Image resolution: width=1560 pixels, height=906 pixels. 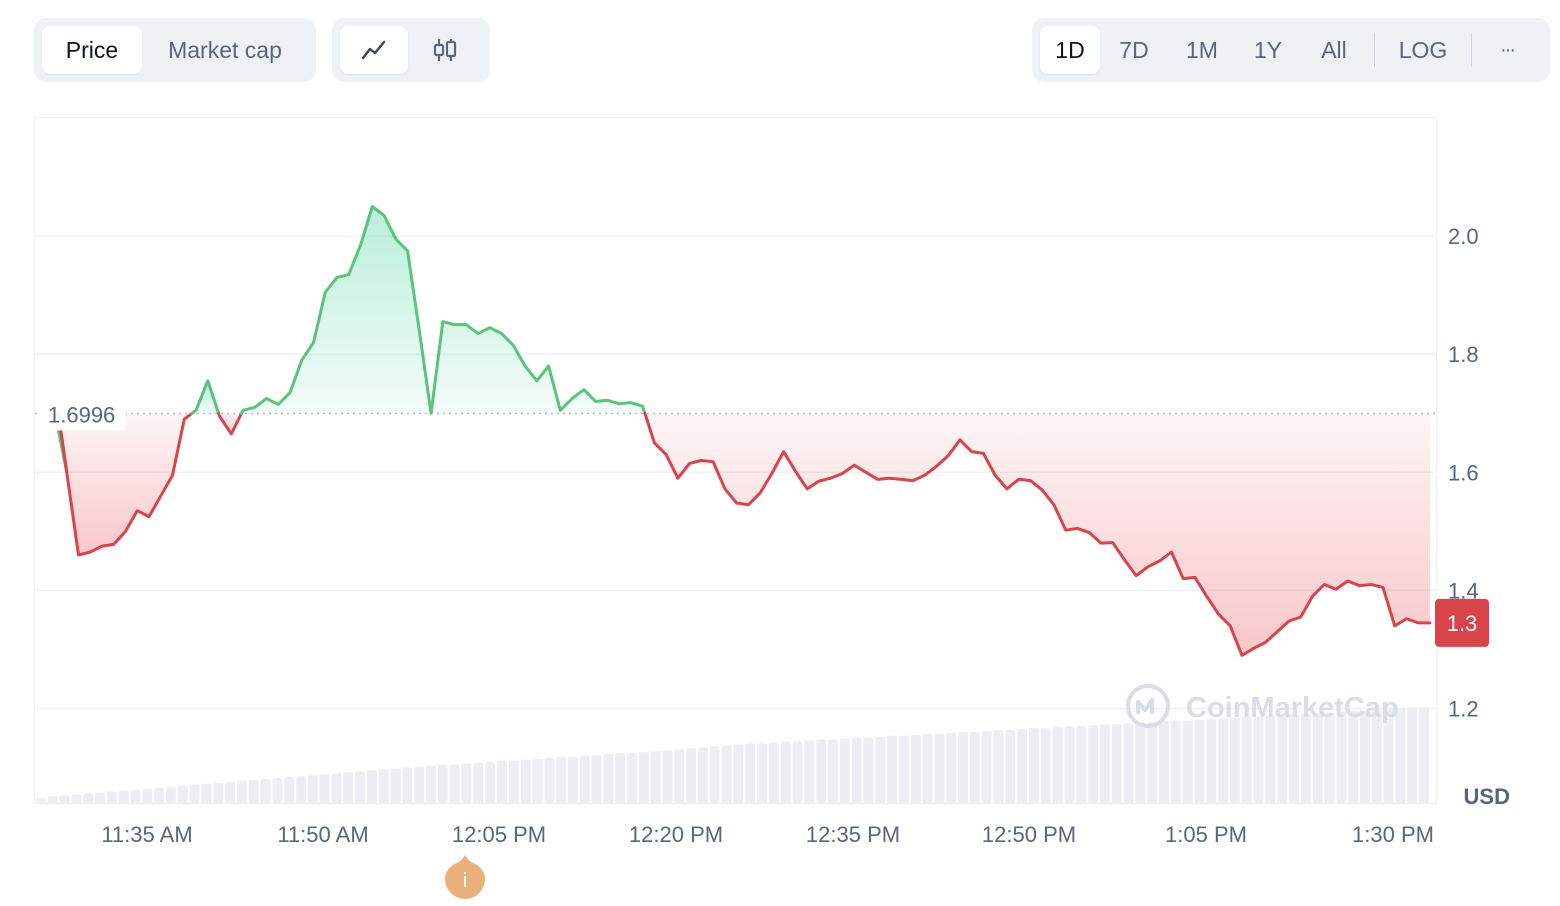 What do you see at coordinates (1423, 49) in the screenshot?
I see `log-scale-button: LOG` at bounding box center [1423, 49].